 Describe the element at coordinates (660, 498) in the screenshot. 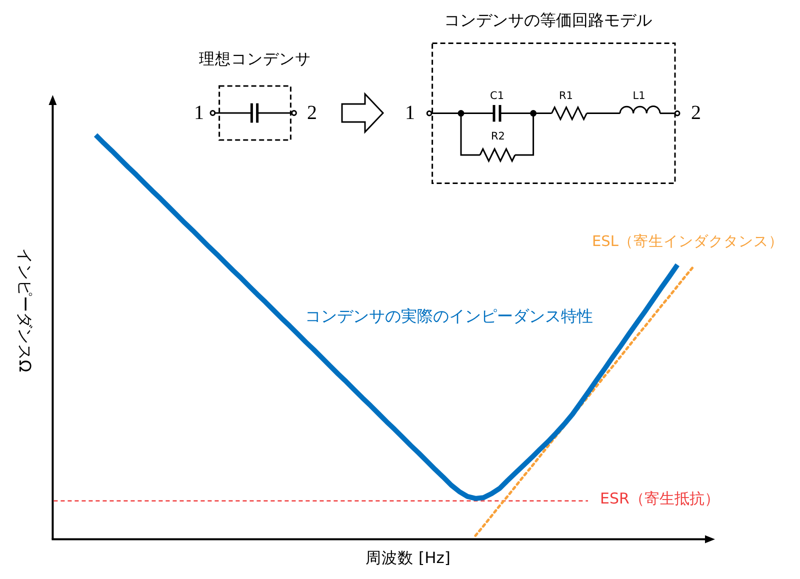

I see `ref-line-label: ESR（寄生抵抗）` at that location.